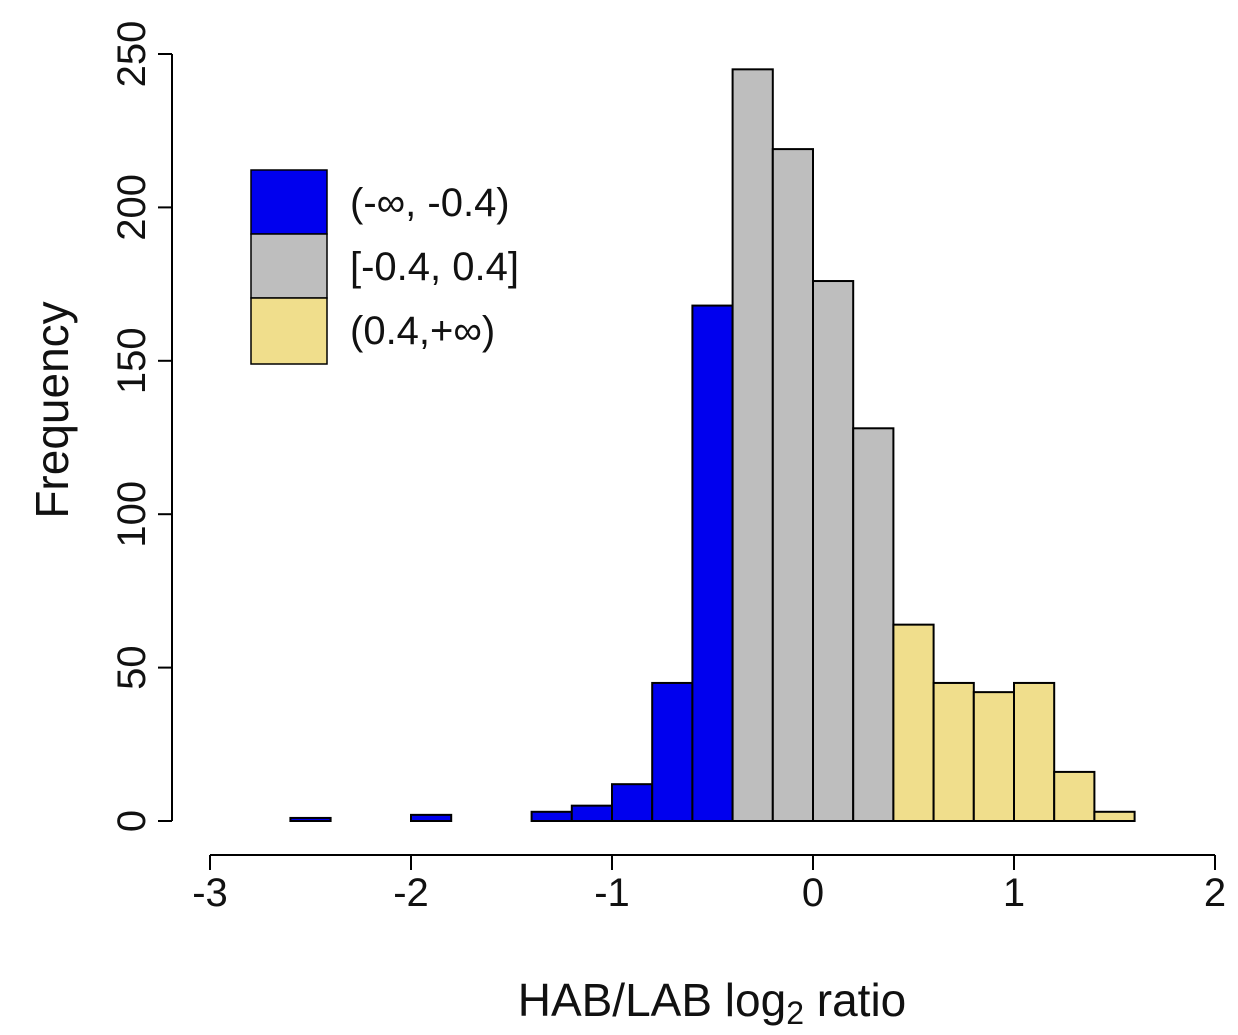 The height and width of the screenshot is (1035, 1238). I want to click on x-axis: -3 -2 -1 0 1 2, so click(709, 884).